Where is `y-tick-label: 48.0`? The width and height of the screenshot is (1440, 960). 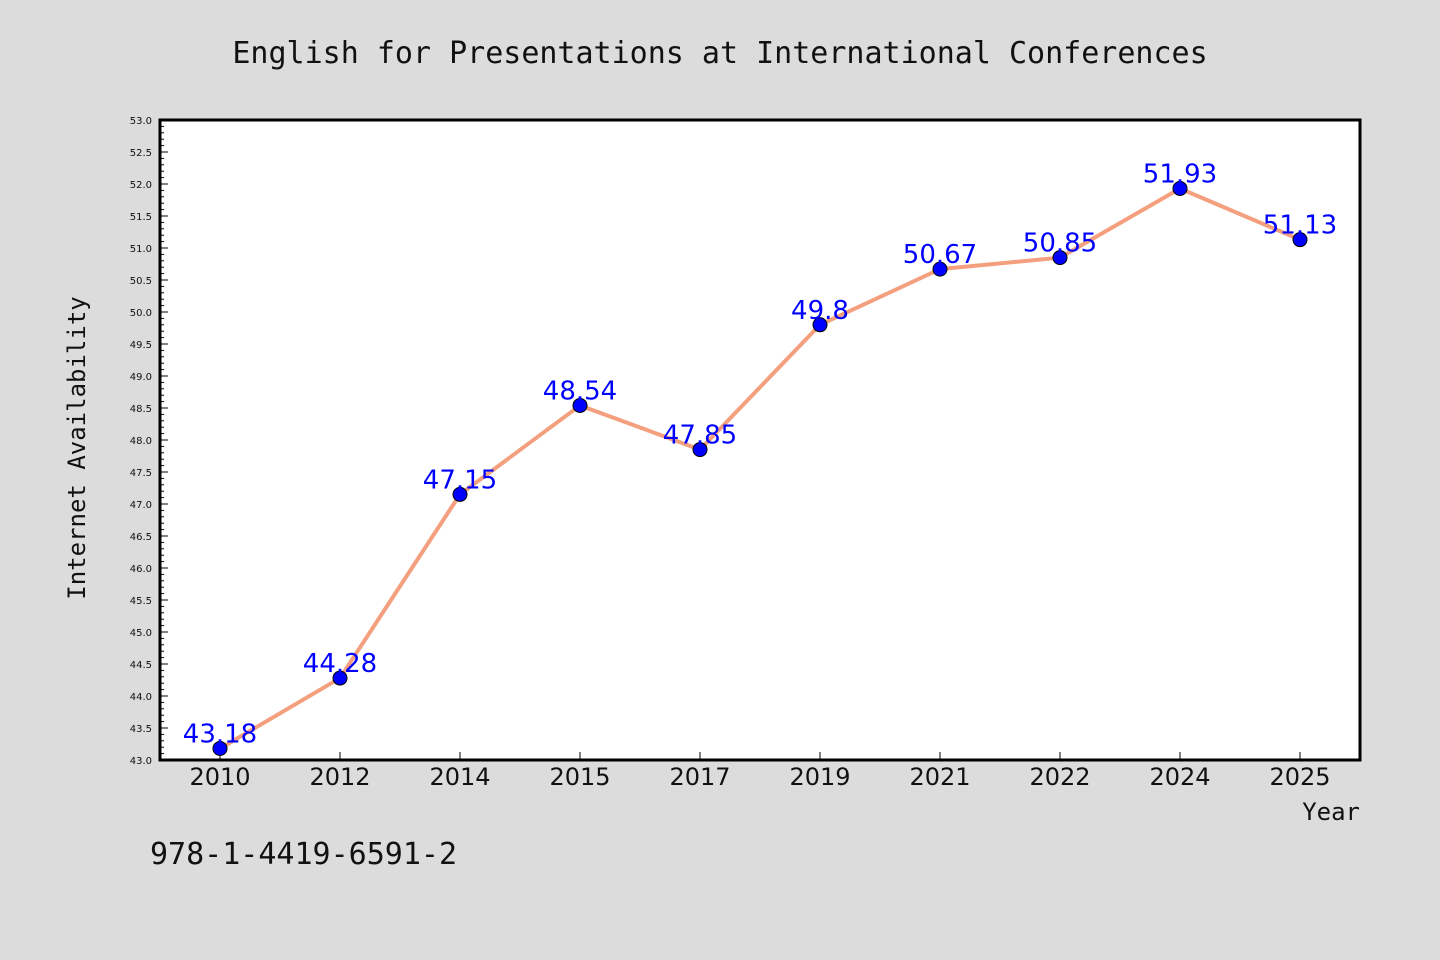
y-tick-label: 48.0 is located at coordinates (141, 441).